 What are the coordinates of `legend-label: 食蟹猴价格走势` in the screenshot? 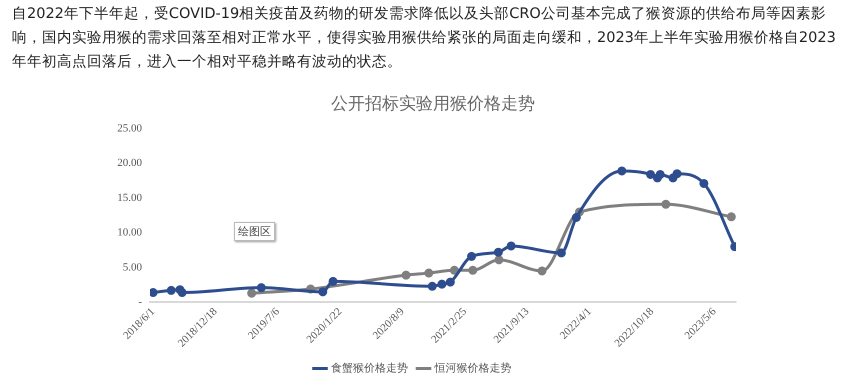 It's located at (369, 367).